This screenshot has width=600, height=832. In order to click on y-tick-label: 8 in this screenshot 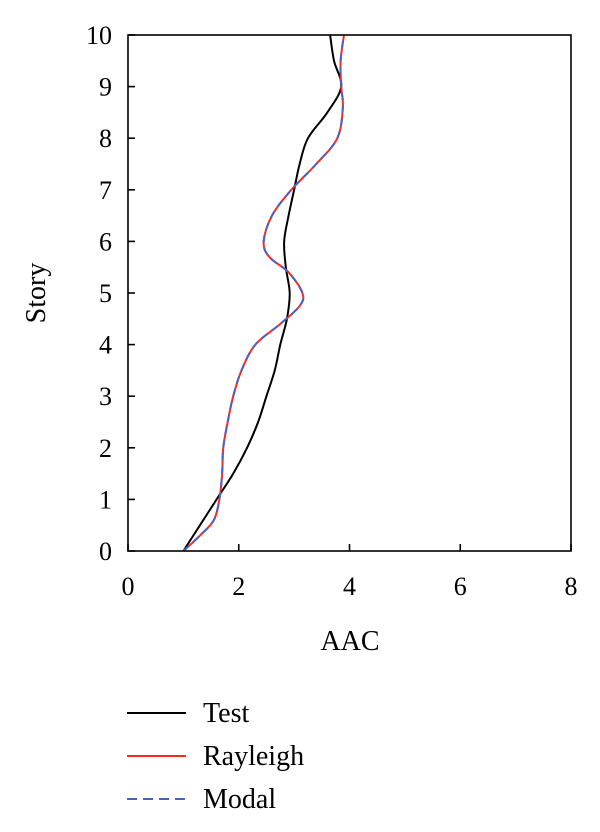, I will do `click(105, 138)`.